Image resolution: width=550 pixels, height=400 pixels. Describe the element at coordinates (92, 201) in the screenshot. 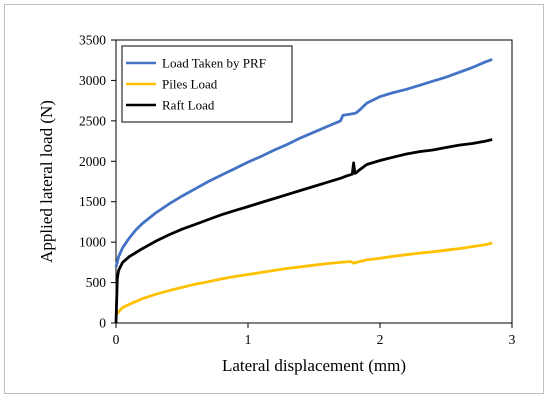

I see `y-tick-label: 1500` at that location.